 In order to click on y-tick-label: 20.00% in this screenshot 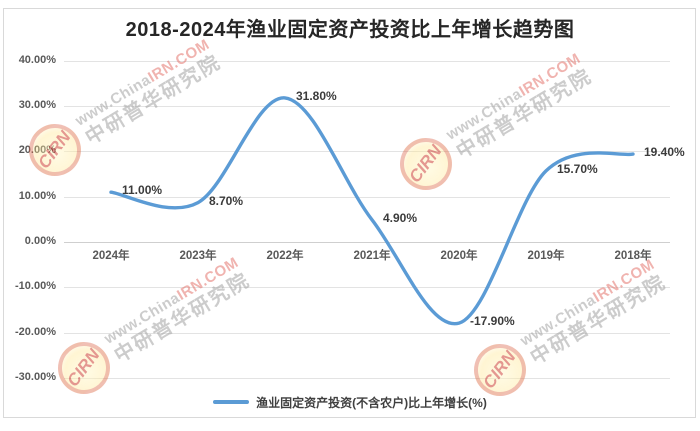, I will do `click(37, 150)`.